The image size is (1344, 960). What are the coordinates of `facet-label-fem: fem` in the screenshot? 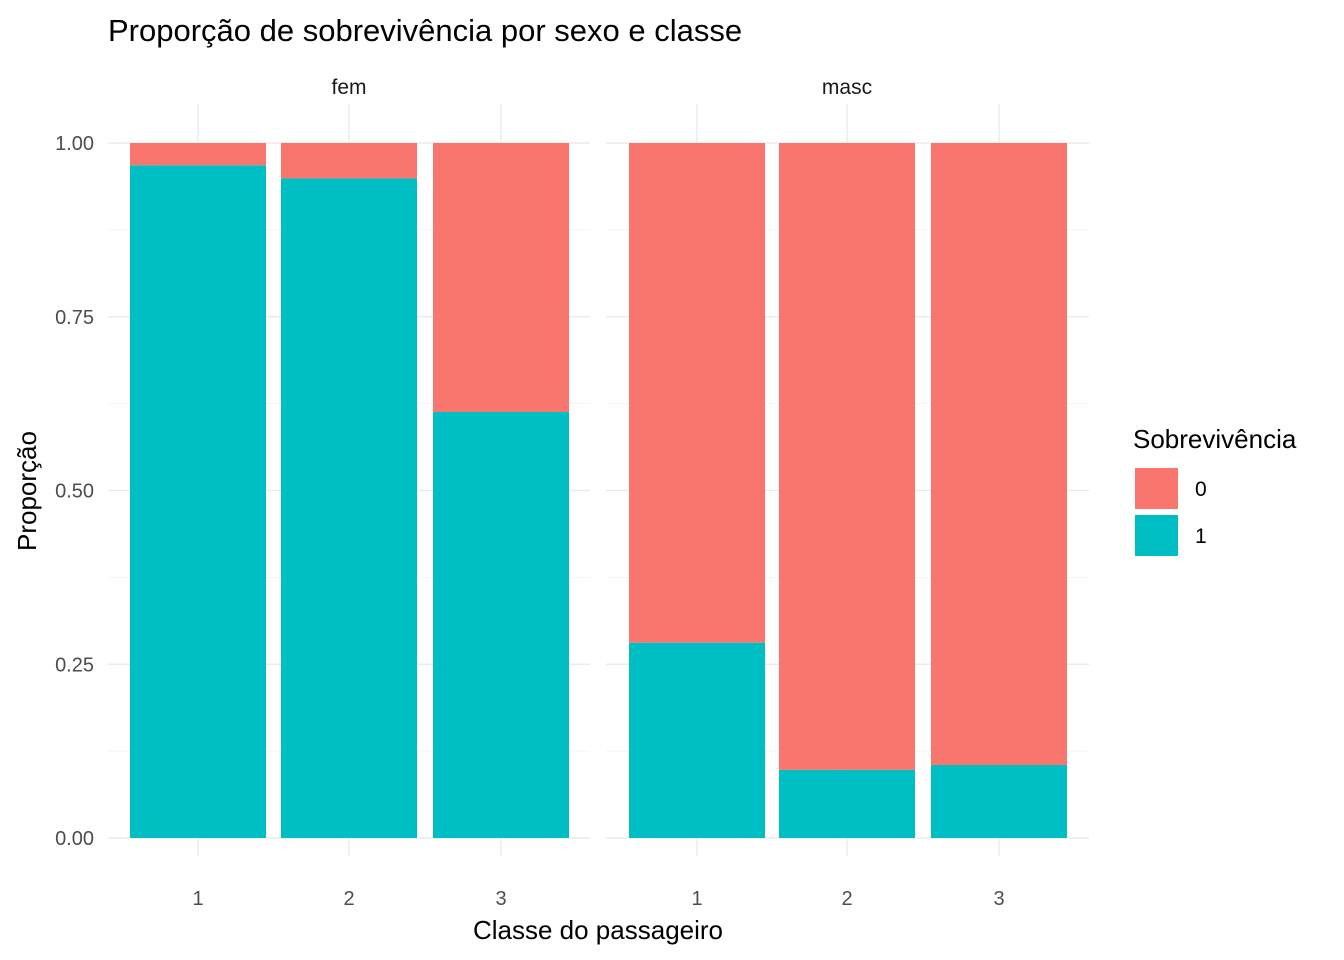 It's located at (348, 87).